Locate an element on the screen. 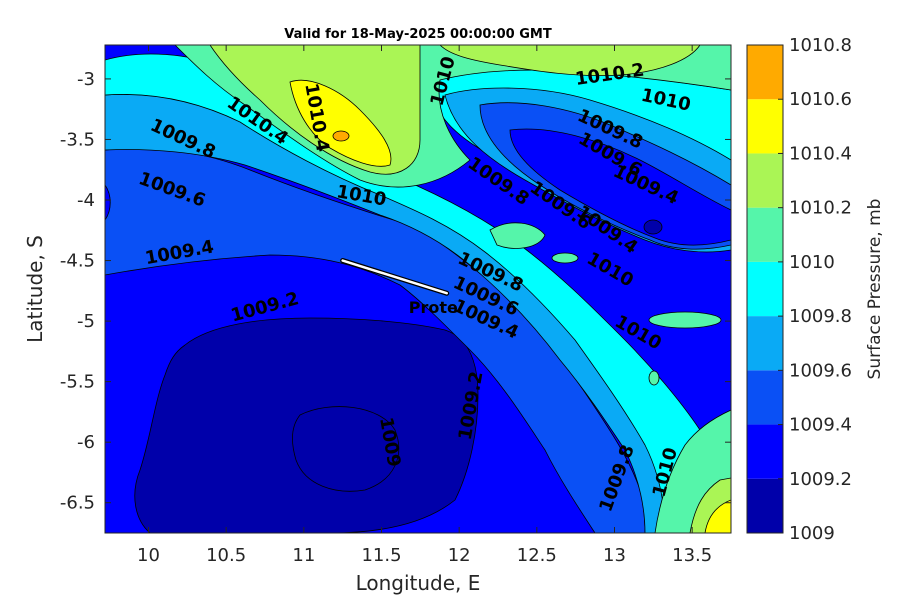  fill-1010-0-speck is located at coordinates (654, 378).